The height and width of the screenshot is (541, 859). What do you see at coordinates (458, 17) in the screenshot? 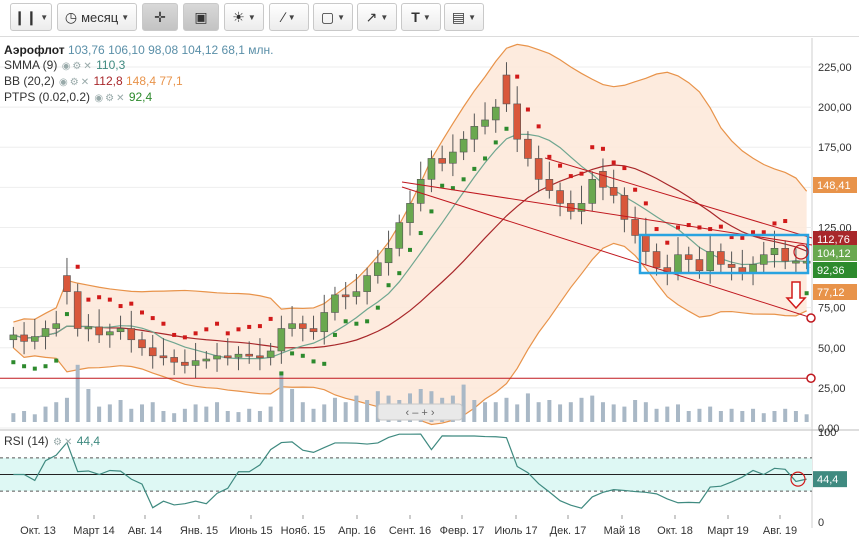
I see `image-icon: ▤` at bounding box center [458, 17].